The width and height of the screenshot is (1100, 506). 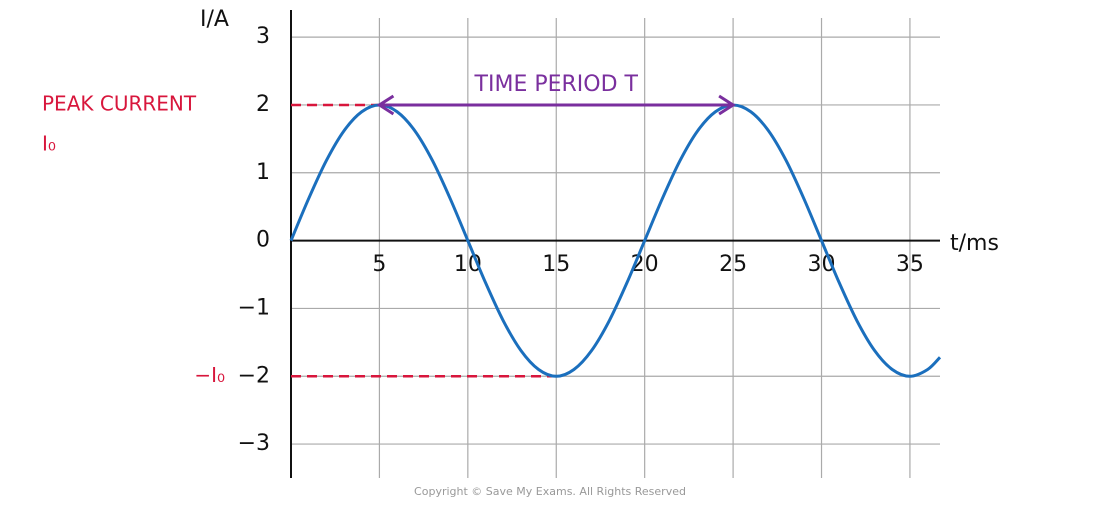 What do you see at coordinates (214, 19) in the screenshot?
I see `y-axis-label: I/A` at bounding box center [214, 19].